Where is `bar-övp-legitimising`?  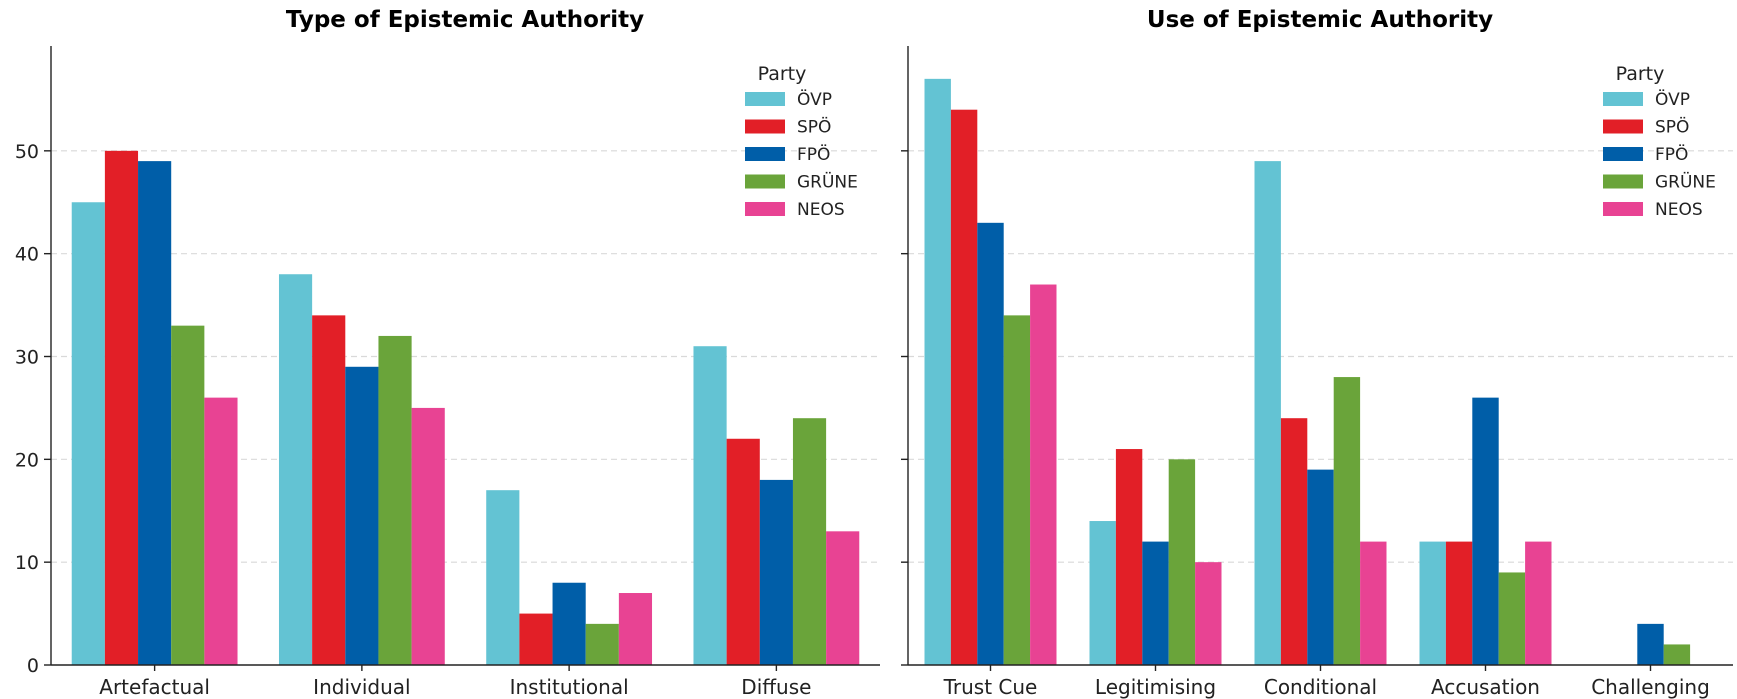 bar-övp-legitimising is located at coordinates (1102, 593).